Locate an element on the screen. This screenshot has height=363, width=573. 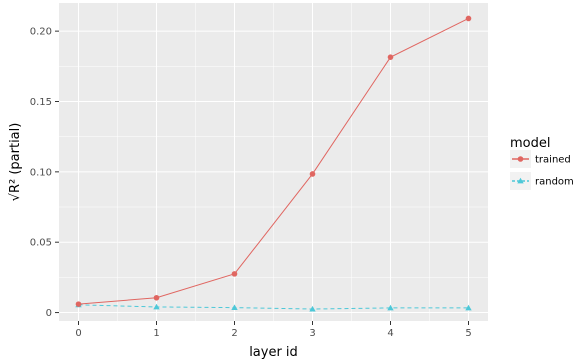
y-tick-label: 0.15 is located at coordinates (41, 102).